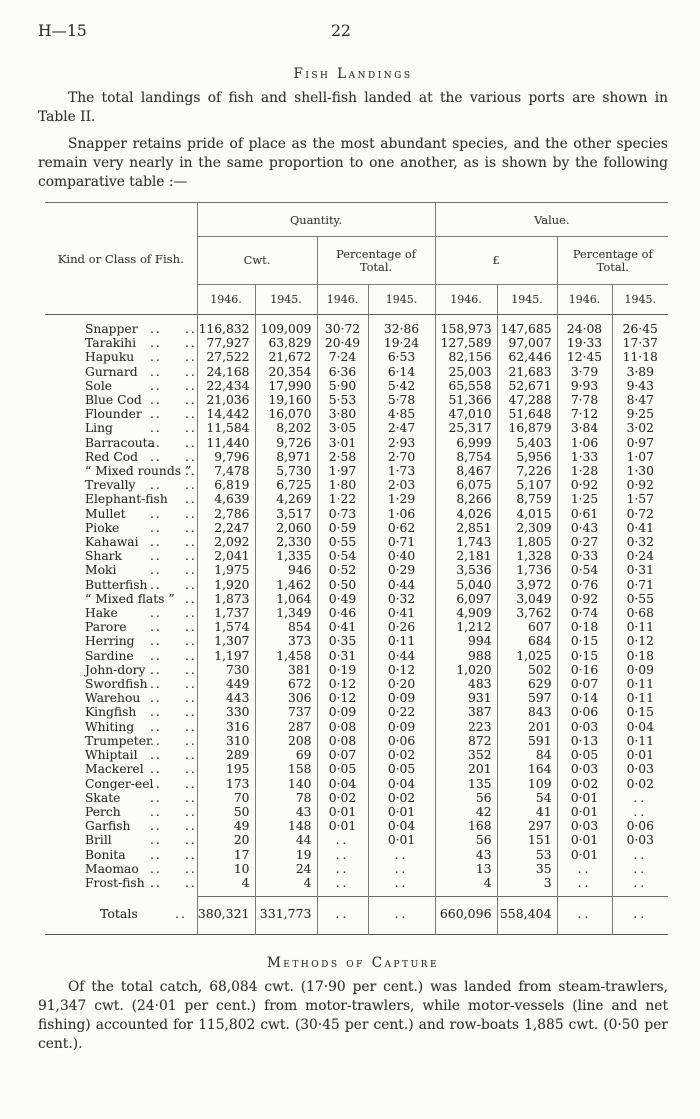 Image resolution: width=700 pixels, height=1119 pixels. Describe the element at coordinates (527, 386) in the screenshot. I see `value-cell: 52,671` at that location.